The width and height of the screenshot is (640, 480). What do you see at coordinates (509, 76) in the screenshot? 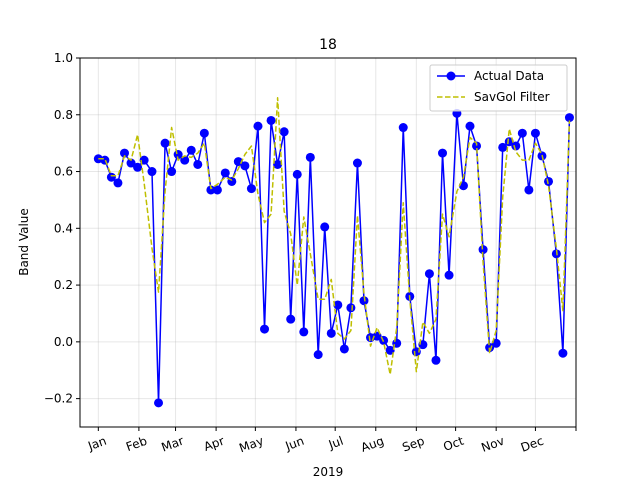
I see `legend-actual-label: Actual Data` at bounding box center [509, 76].